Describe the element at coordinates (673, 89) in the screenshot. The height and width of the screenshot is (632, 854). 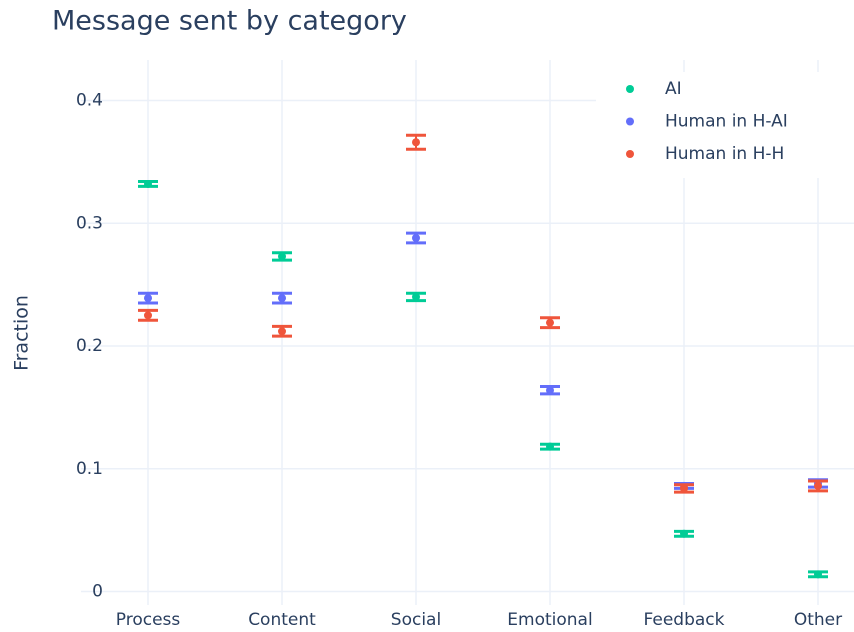
I see `legend-label: AI` at that location.